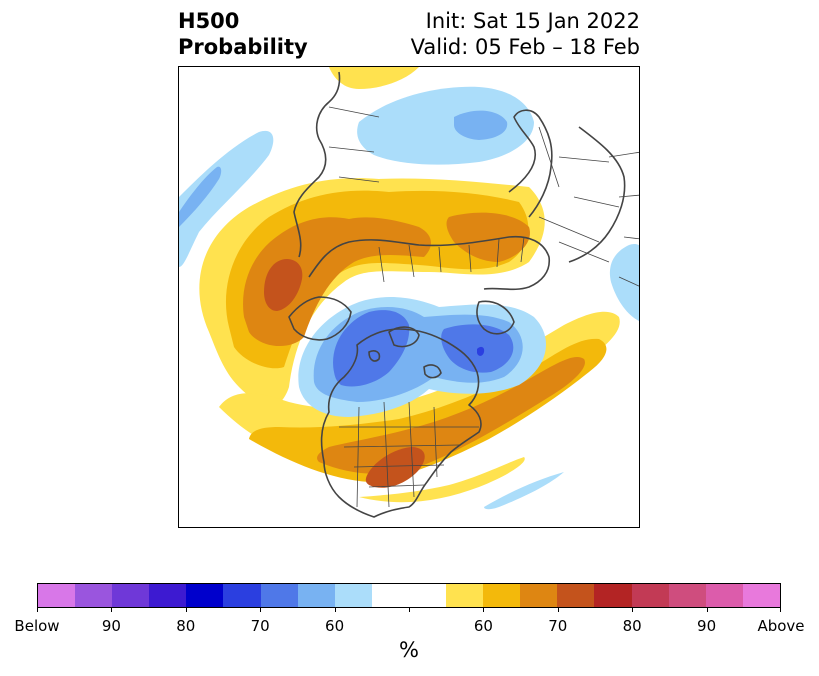 Image resolution: width=819 pixels, height=676 pixels. Describe the element at coordinates (409, 650) in the screenshot. I see `colorbar-unit-label: %` at that location.